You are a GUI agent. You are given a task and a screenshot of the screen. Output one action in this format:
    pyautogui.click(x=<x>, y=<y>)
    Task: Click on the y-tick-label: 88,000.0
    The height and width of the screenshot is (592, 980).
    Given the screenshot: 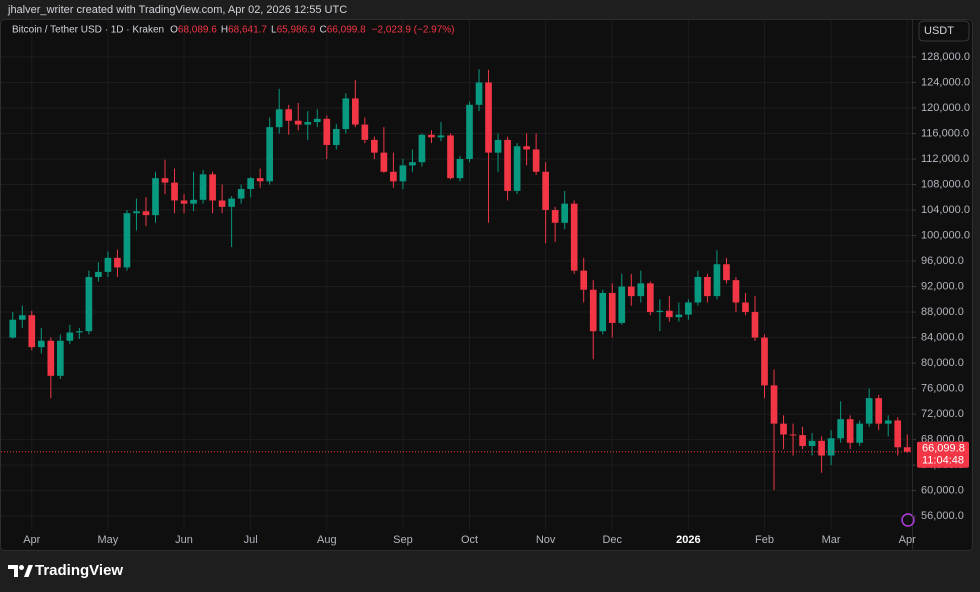 What is the action you would take?
    pyautogui.click(x=942, y=312)
    